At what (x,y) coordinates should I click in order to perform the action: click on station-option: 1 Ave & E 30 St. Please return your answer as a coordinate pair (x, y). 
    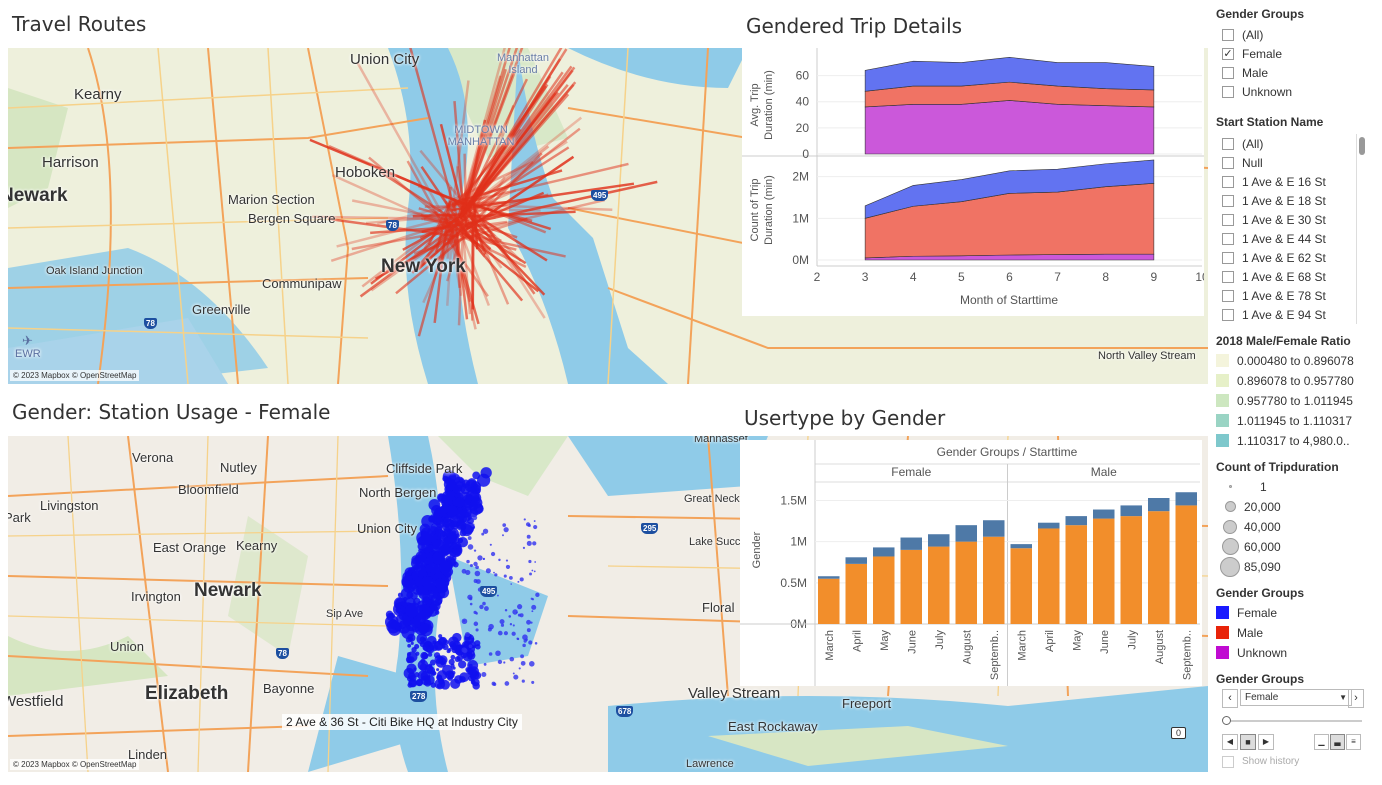
    Looking at the image, I should click on (1274, 219).